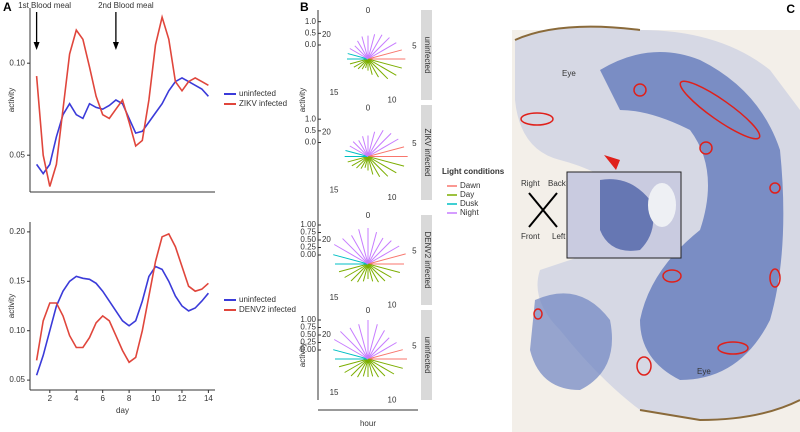  Describe the element at coordinates (122, 100) in the screenshot. I see `series-line` at that location.